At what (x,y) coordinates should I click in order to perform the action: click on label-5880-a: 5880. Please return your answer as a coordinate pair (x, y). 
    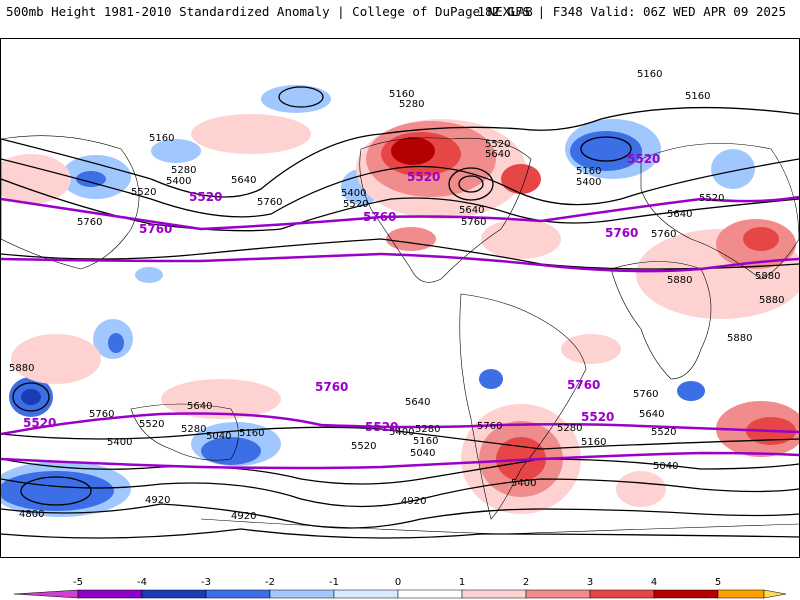
    Looking at the image, I should click on (679, 280).